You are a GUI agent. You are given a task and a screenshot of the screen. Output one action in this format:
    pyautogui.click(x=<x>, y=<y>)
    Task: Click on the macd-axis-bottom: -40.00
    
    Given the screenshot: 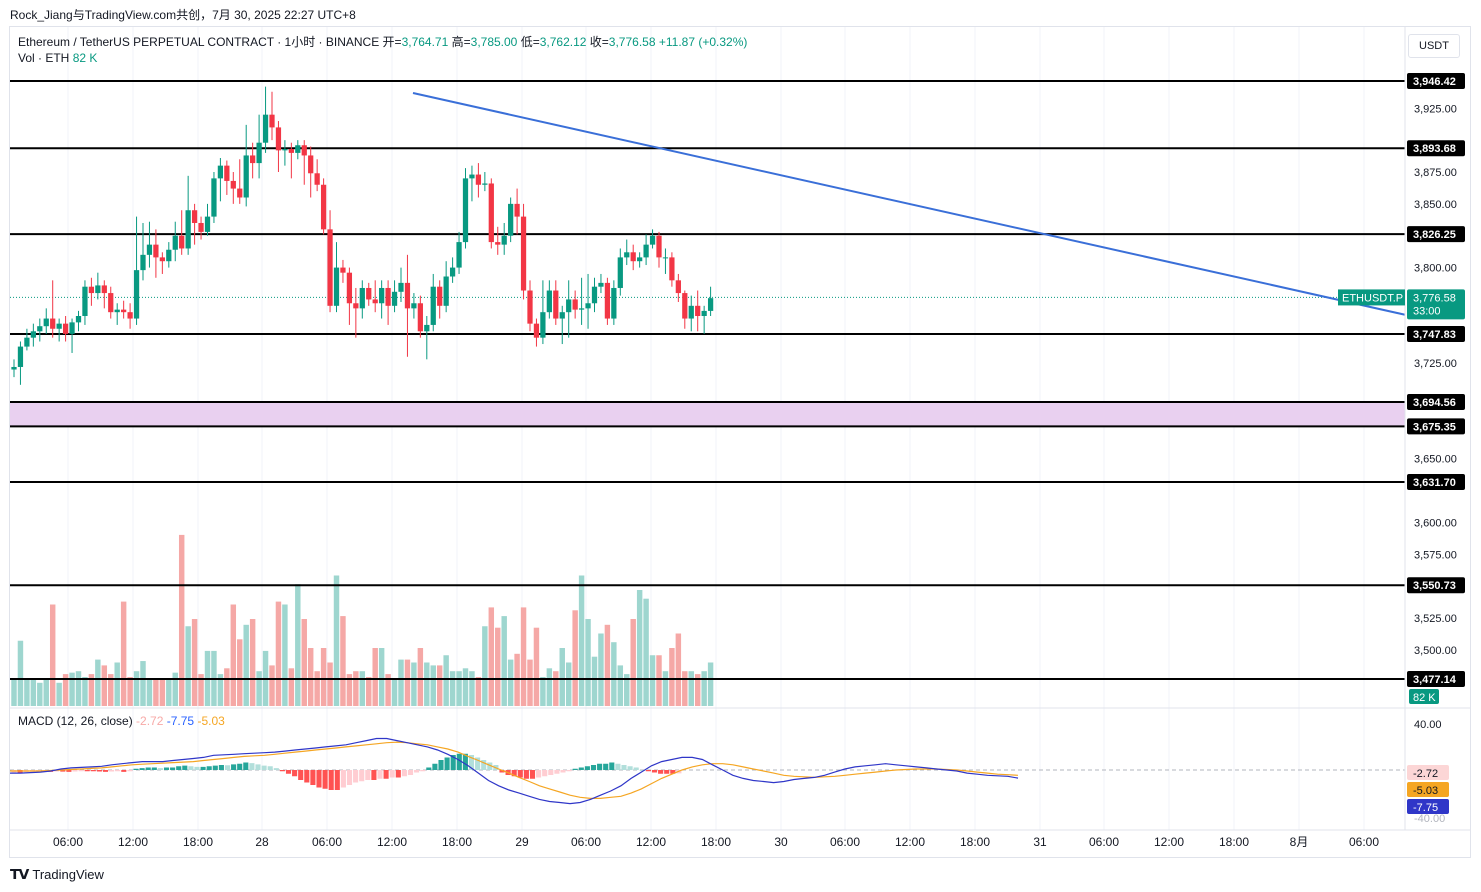 What is the action you would take?
    pyautogui.click(x=1429, y=819)
    